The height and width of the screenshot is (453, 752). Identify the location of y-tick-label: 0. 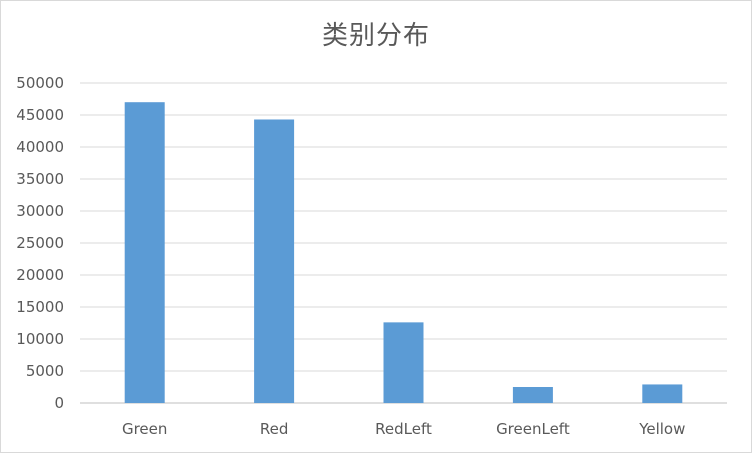
(59, 403).